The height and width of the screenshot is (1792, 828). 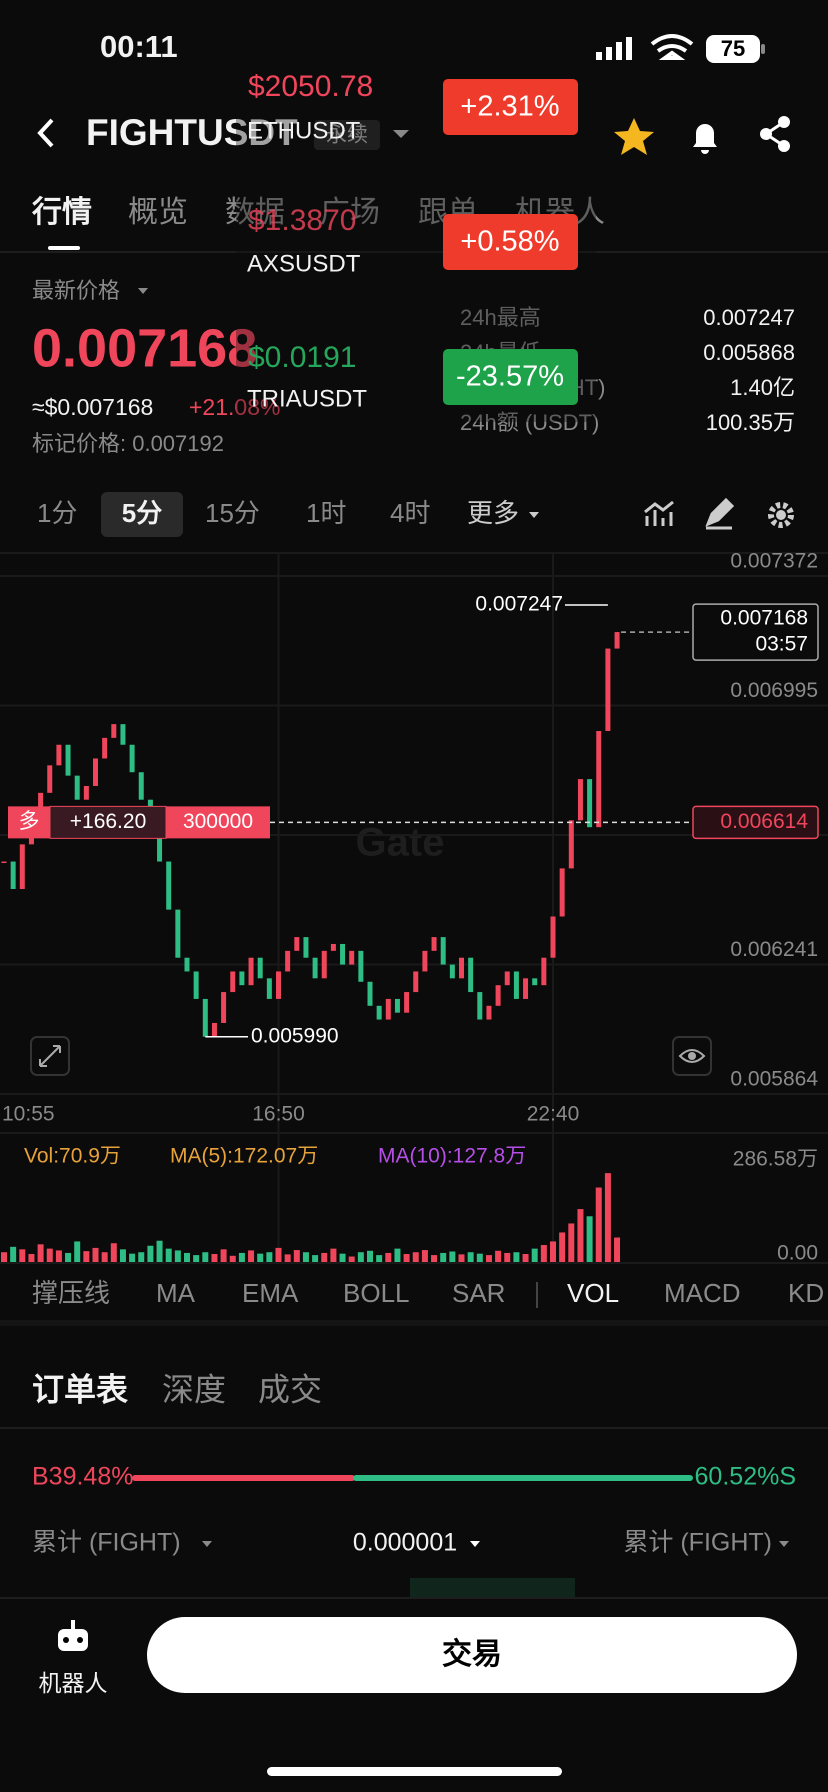 I want to click on interval-selected, so click(x=142, y=514).